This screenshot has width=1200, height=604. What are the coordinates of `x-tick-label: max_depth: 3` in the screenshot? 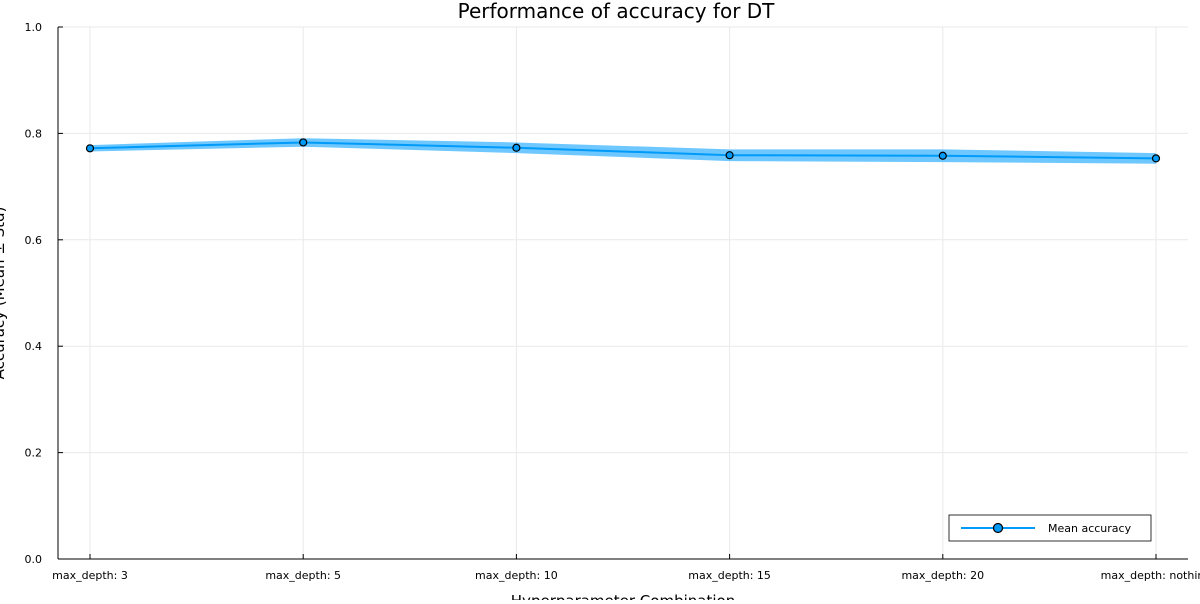 It's located at (90, 575).